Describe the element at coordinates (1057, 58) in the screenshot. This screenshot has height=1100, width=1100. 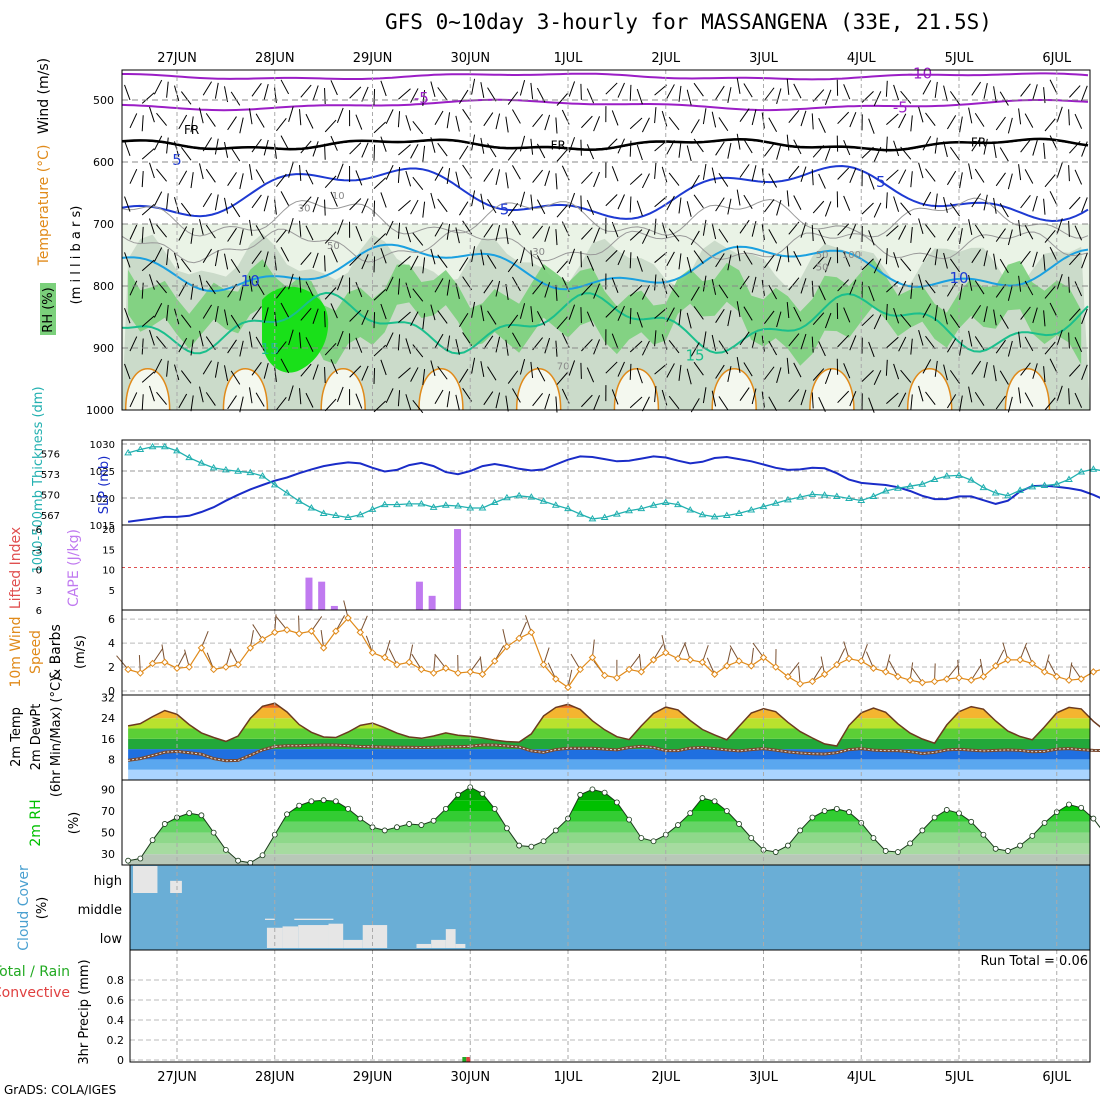
I see `x-tick-label-top: 6JUL` at that location.